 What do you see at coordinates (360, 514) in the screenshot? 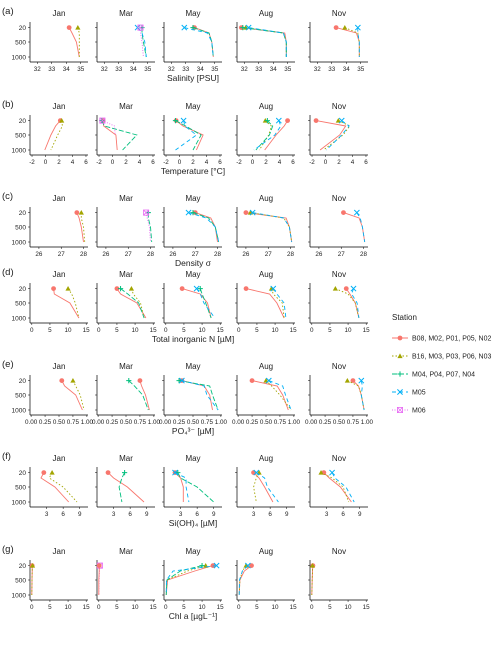
I see `x-tick-label: 9` at bounding box center [360, 514].